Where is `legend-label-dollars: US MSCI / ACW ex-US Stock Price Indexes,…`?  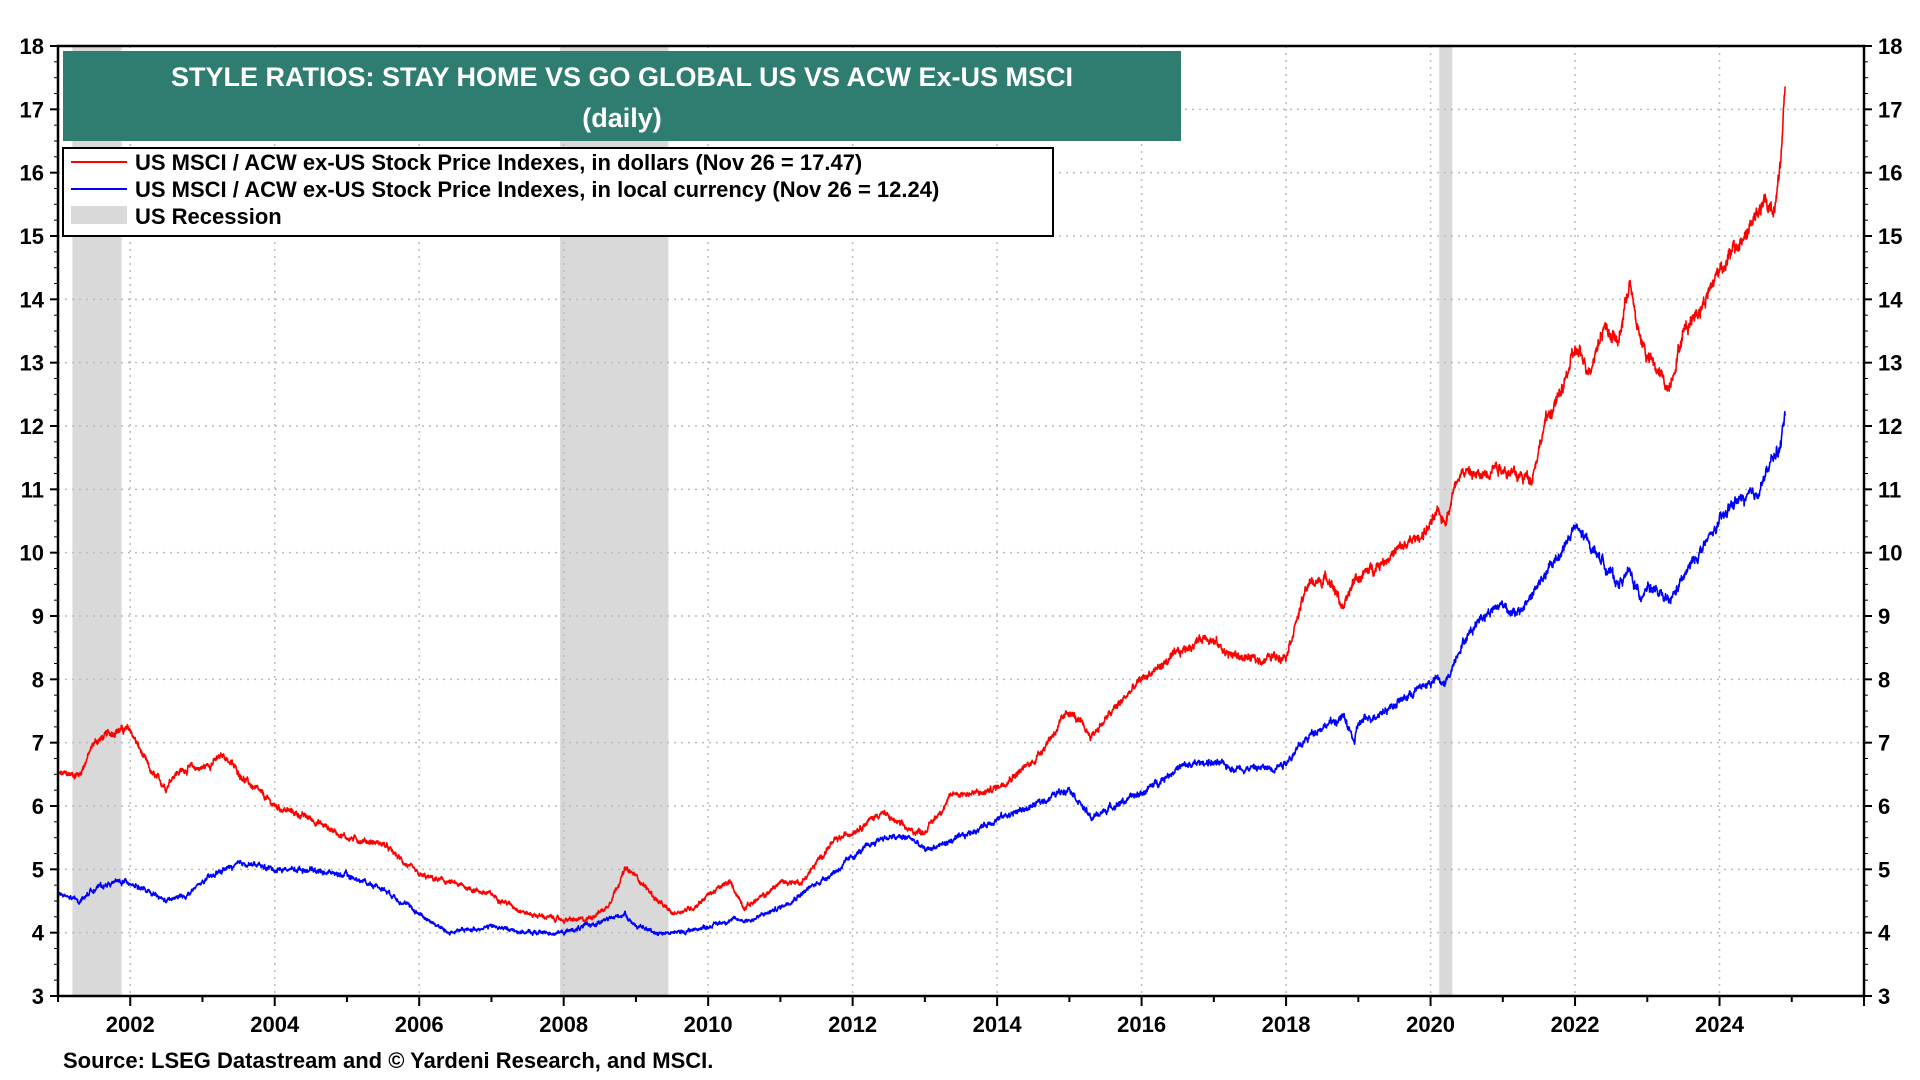 legend-label-dollars: US MSCI / ACW ex-US Stock Price Indexes,… is located at coordinates (498, 162).